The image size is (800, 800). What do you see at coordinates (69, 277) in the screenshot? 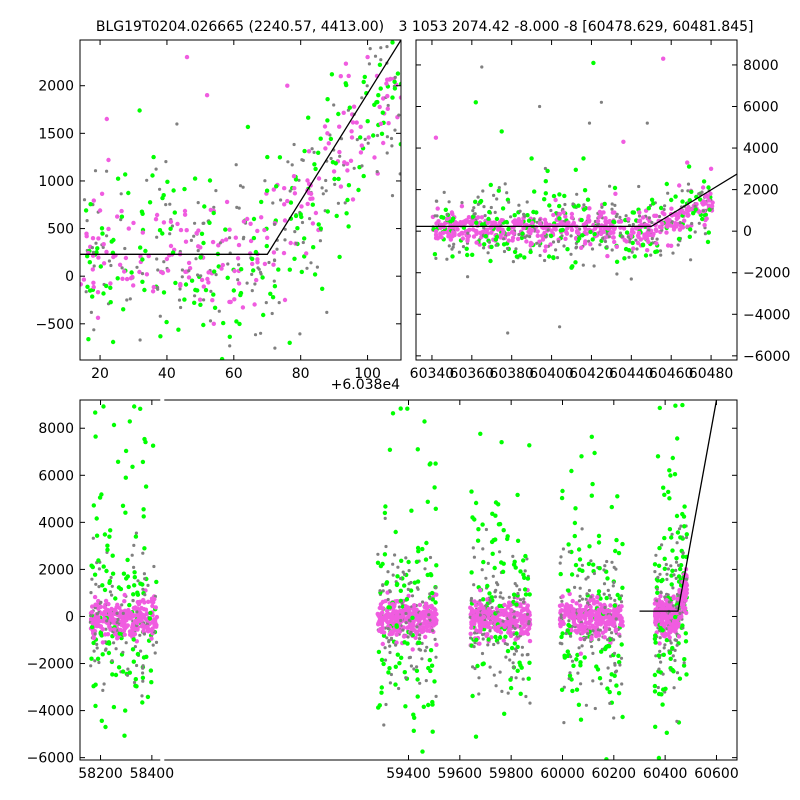
I see `y-tick-label: 0` at bounding box center [69, 277].